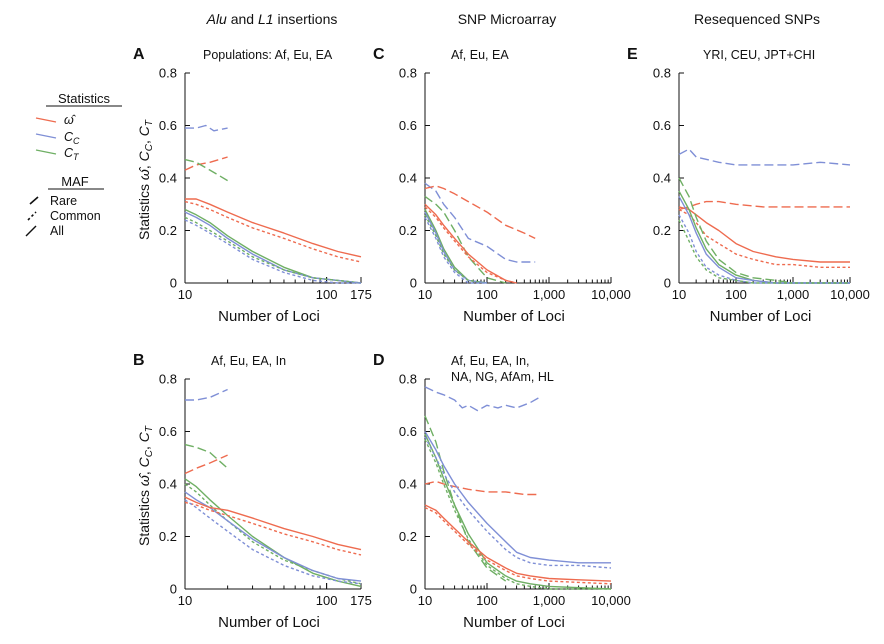 This screenshot has height=644, width=884. I want to click on panel-b-series-omega-common, so click(273, 528).